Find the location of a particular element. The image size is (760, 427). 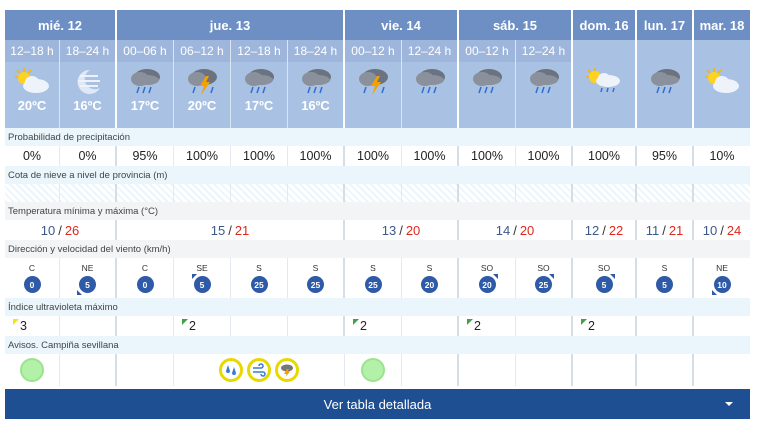

uv-row: 3 2 2 2 2 is located at coordinates (377, 326).